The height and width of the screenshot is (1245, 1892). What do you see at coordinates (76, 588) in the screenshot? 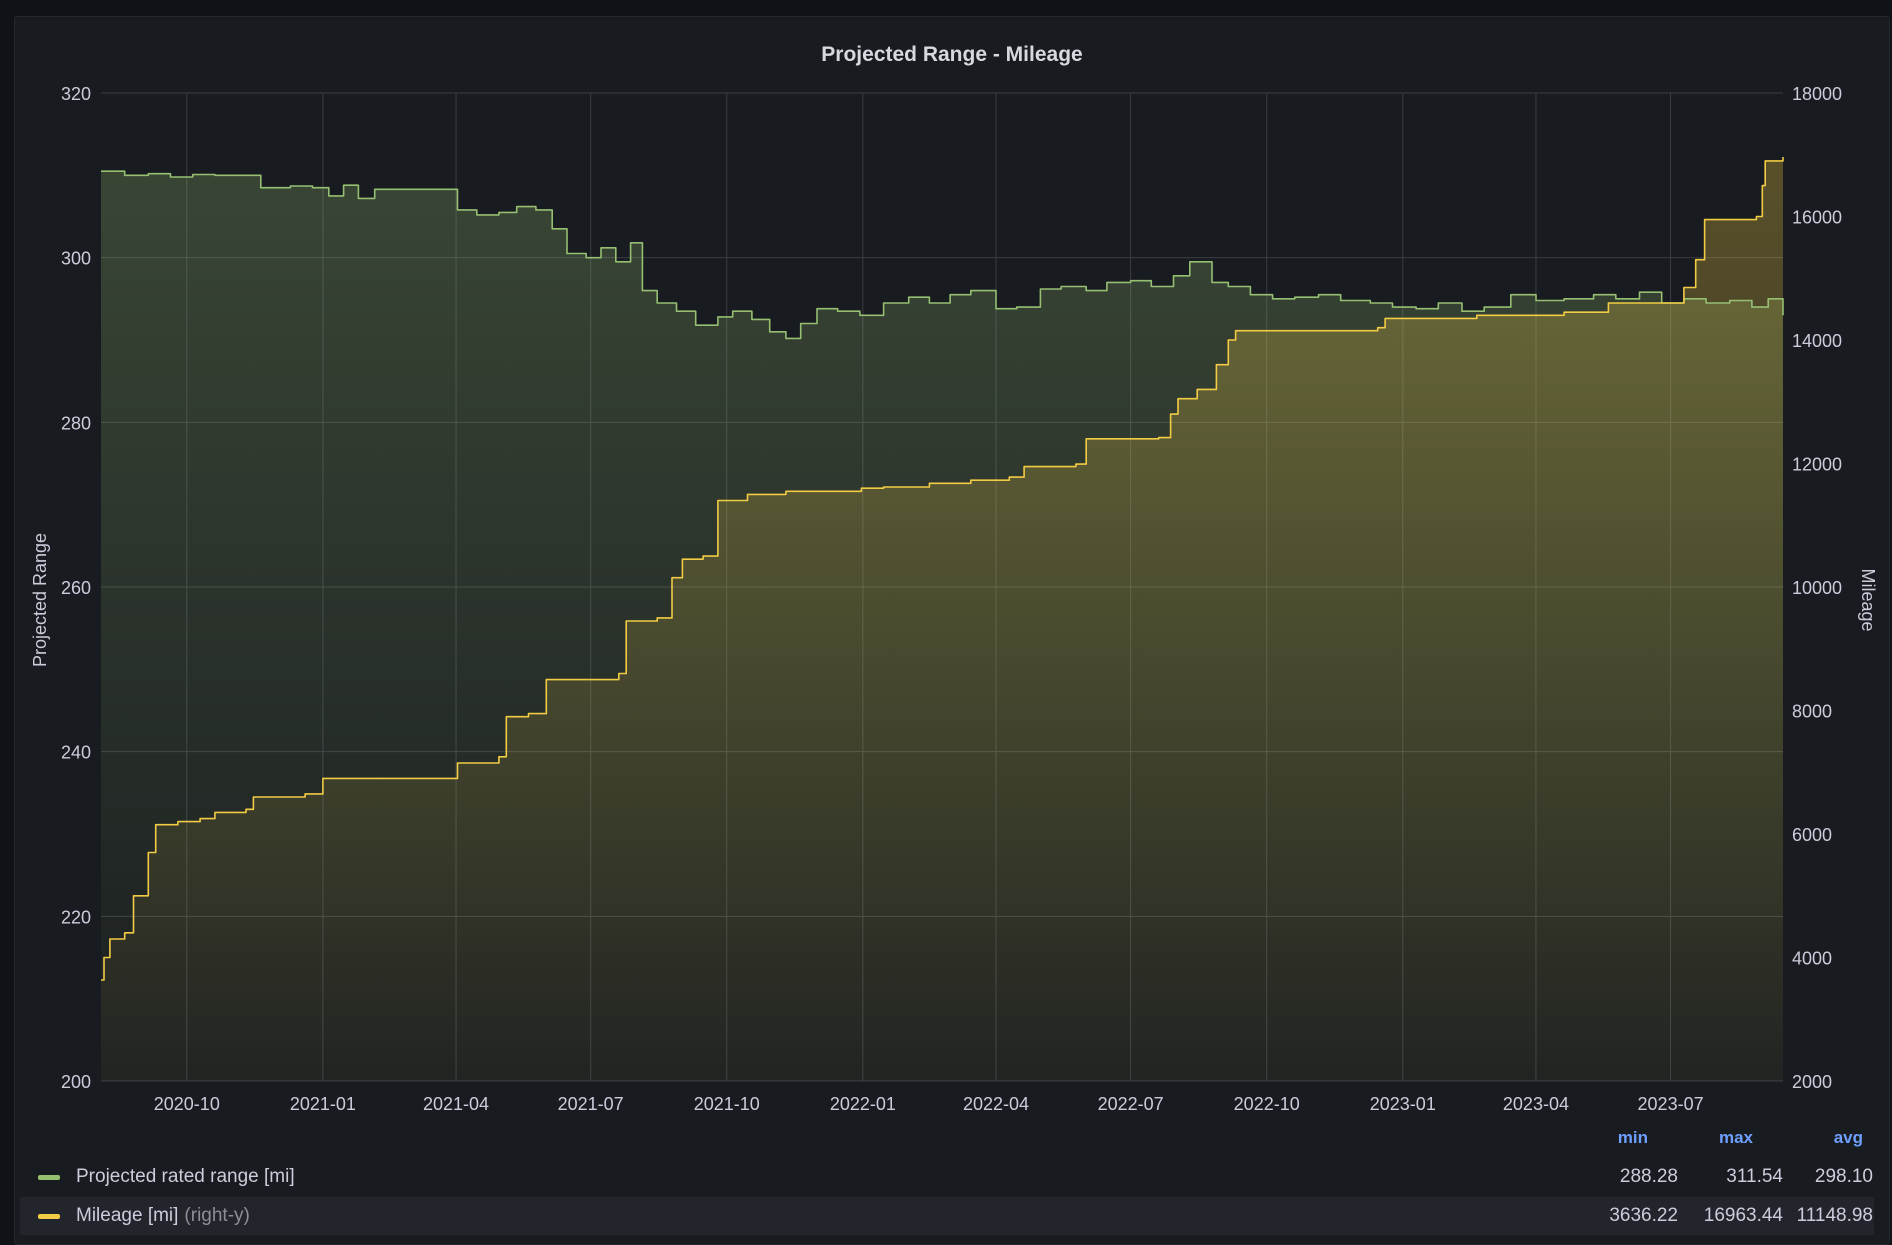
I see `y-left-tick-label: 260` at bounding box center [76, 588].